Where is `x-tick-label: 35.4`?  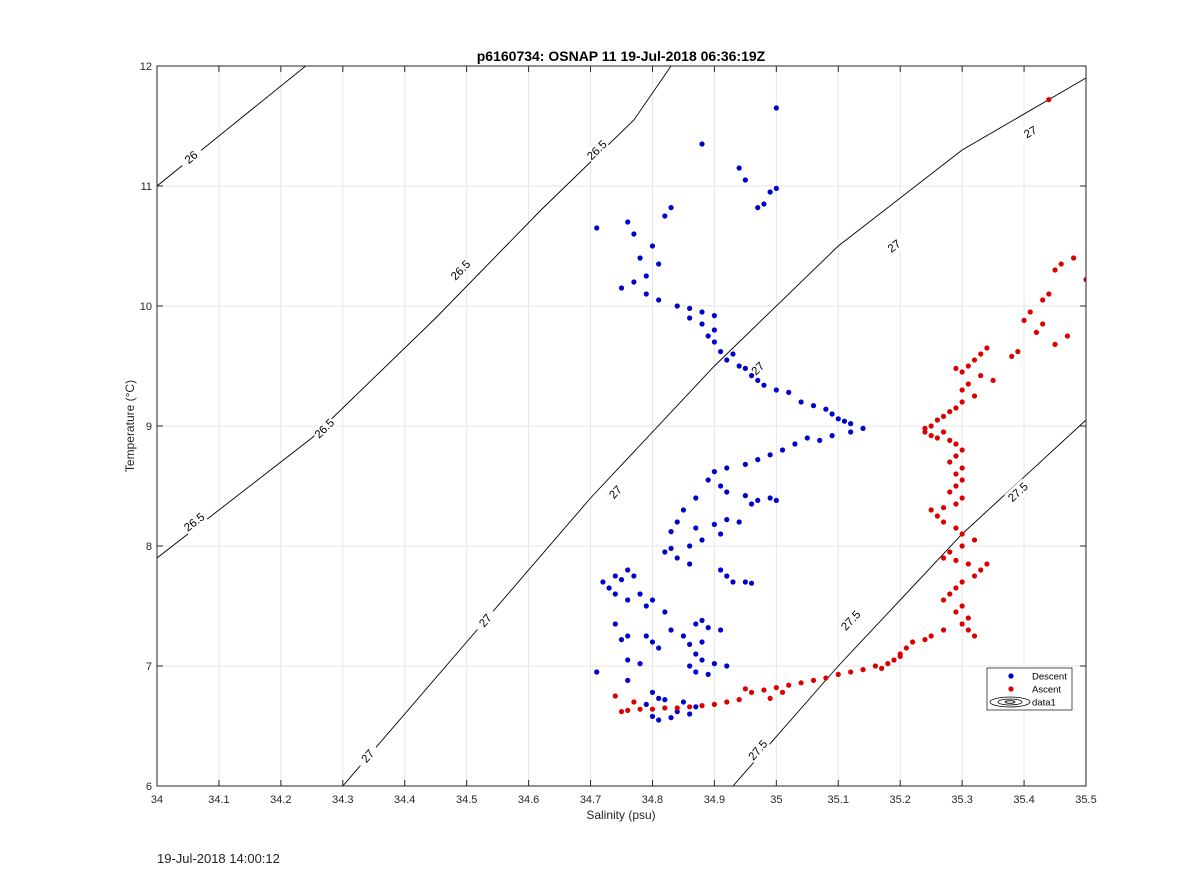 x-tick-label: 35.4 is located at coordinates (1023, 800).